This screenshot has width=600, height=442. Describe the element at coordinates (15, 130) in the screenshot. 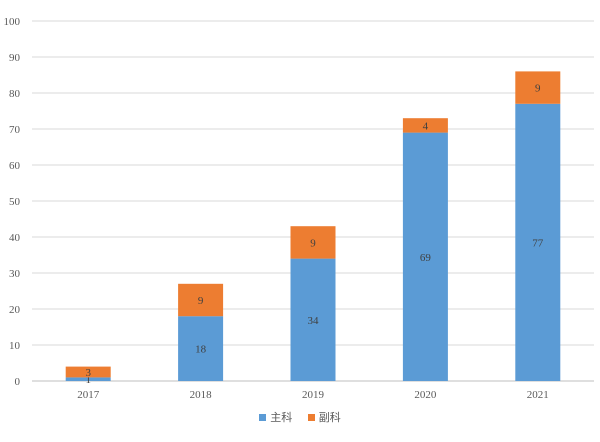

I see `y-tick-label-70: 70` at that location.